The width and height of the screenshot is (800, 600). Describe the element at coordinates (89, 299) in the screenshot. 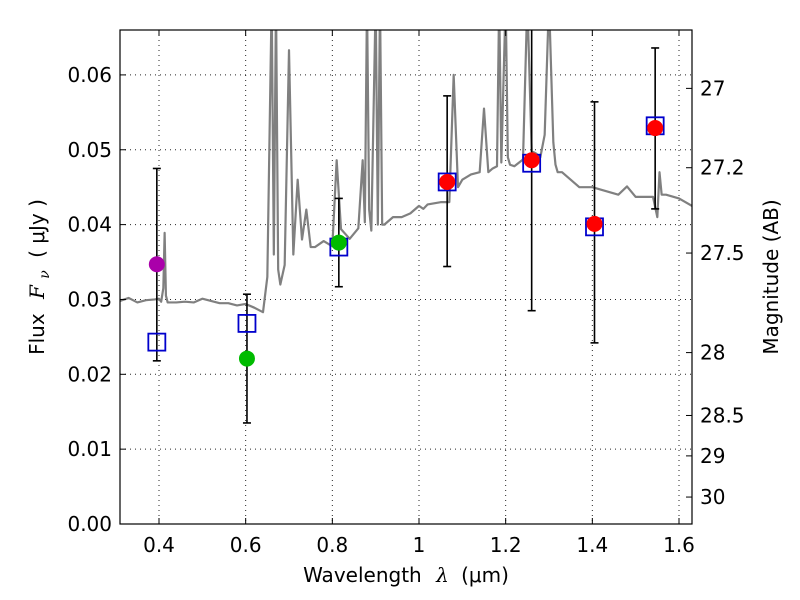

I see `y-tick-label: 0.03` at that location.